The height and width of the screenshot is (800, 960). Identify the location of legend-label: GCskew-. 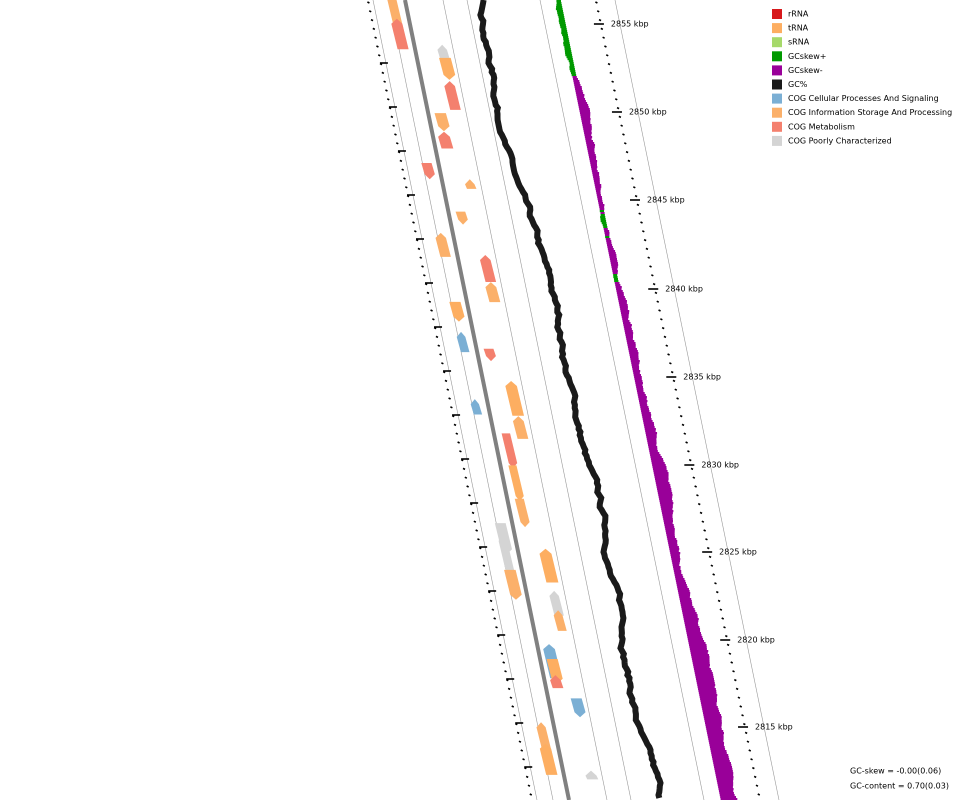
(805, 70).